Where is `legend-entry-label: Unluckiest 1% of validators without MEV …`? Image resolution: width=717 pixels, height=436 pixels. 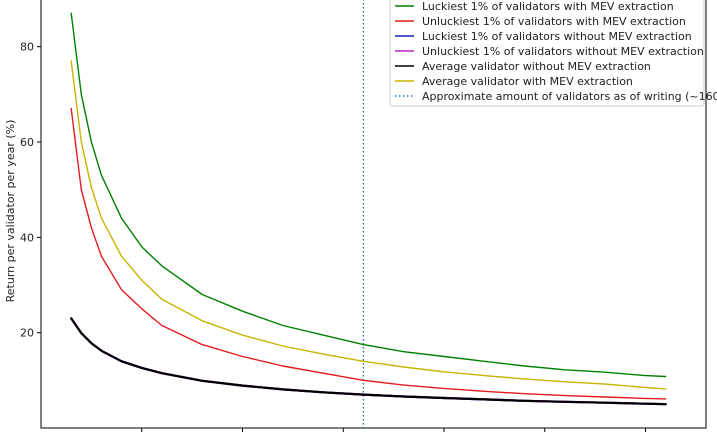
legend-entry-label: Unluckiest 1% of validators without MEV … is located at coordinates (563, 51).